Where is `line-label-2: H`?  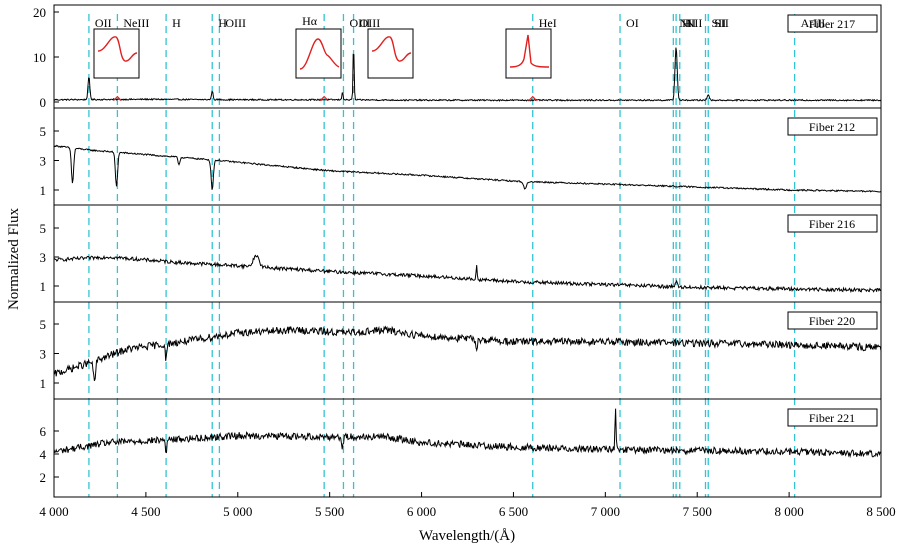
line-label-2: H is located at coordinates (176, 23).